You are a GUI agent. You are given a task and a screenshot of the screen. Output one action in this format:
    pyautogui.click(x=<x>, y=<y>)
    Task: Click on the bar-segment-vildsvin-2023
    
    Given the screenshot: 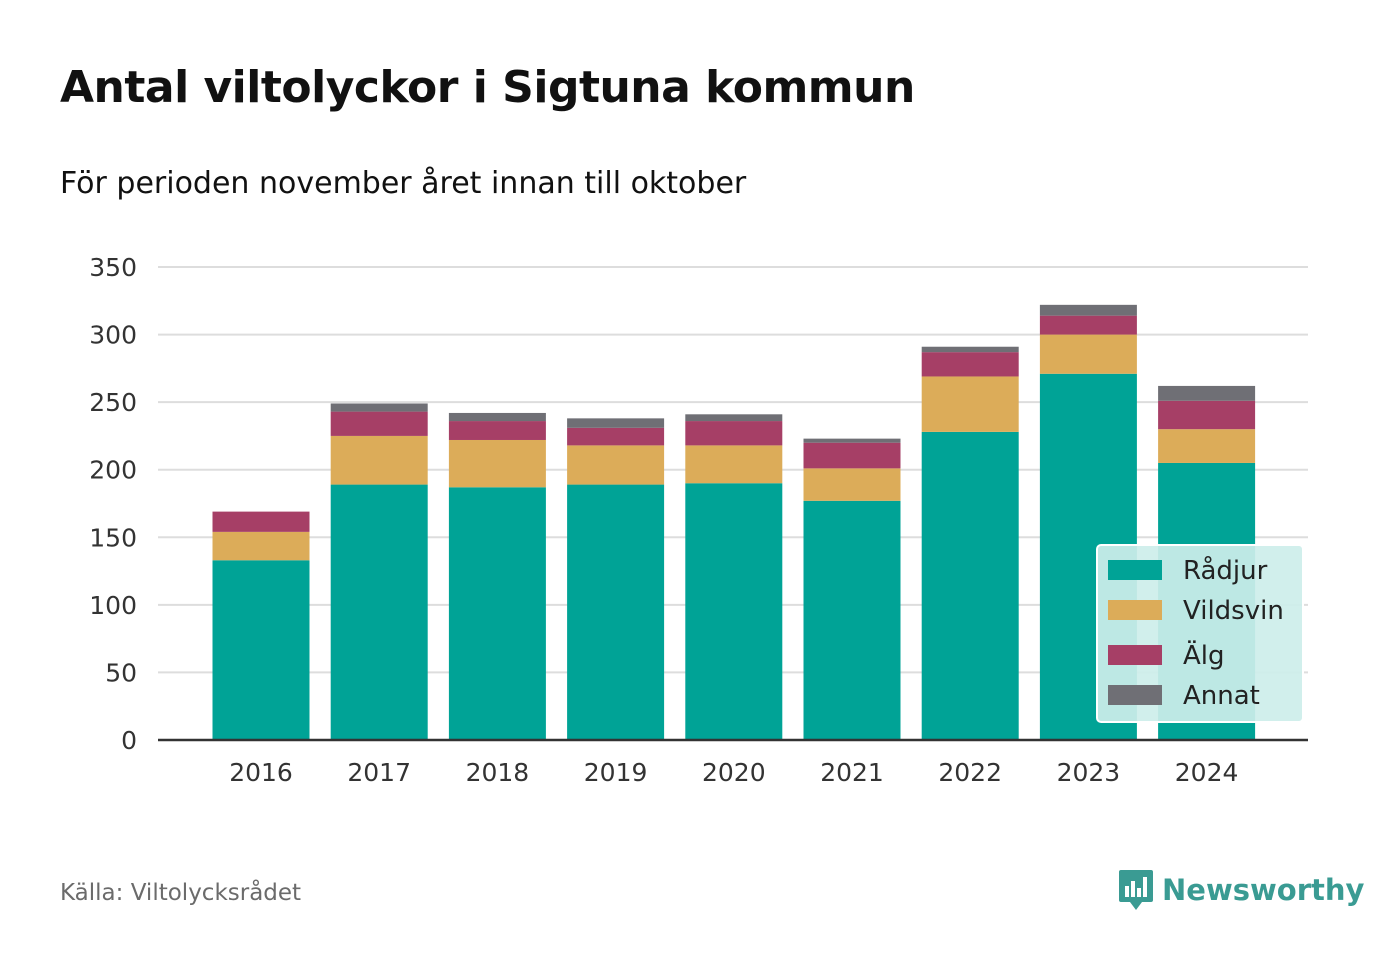 What is the action you would take?
    pyautogui.click(x=1088, y=354)
    